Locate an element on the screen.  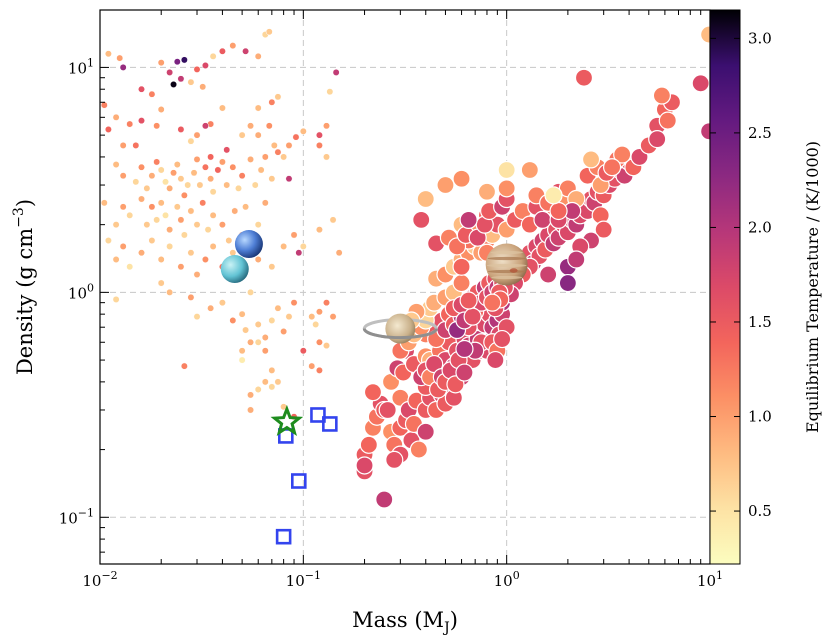
colorbar-tick-label: 1.0 is located at coordinates (760, 417).